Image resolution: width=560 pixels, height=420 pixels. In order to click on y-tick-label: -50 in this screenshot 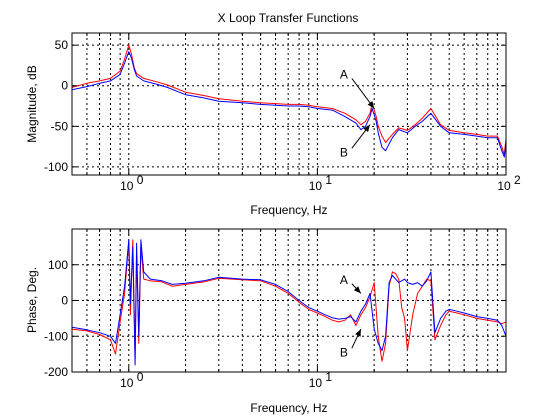, I will do `click(60, 126)`.